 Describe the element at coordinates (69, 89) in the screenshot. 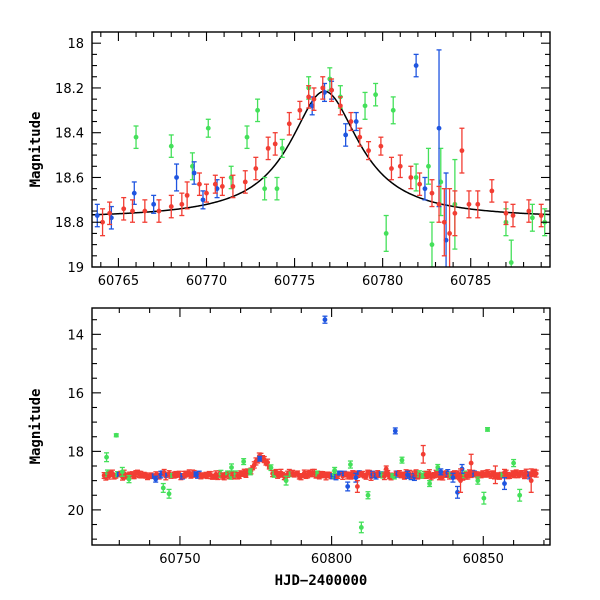

I see `y-tick-label: 18.2` at that location.